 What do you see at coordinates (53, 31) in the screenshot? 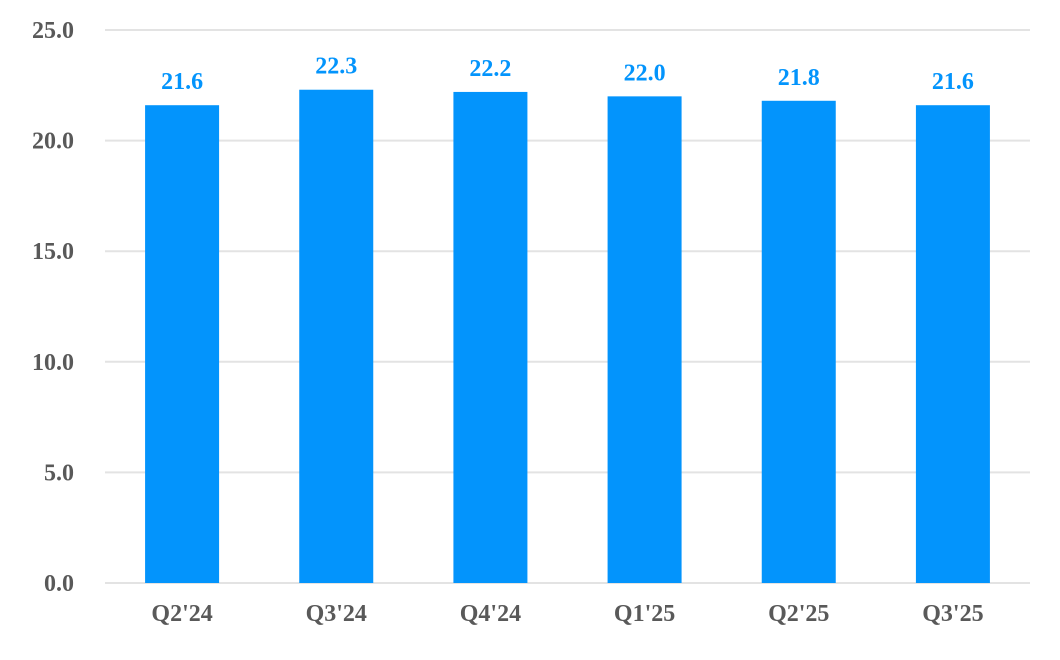
I see `y-tick-label: 25.0` at bounding box center [53, 31].